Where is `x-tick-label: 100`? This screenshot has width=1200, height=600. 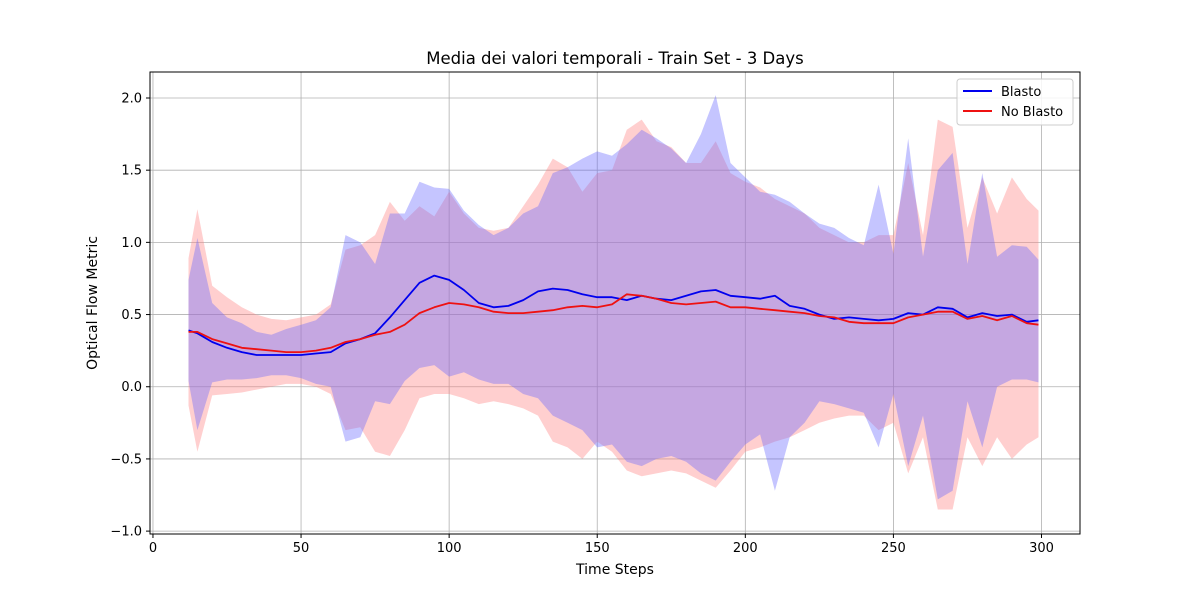
x-tick-label: 100 is located at coordinates (449, 548).